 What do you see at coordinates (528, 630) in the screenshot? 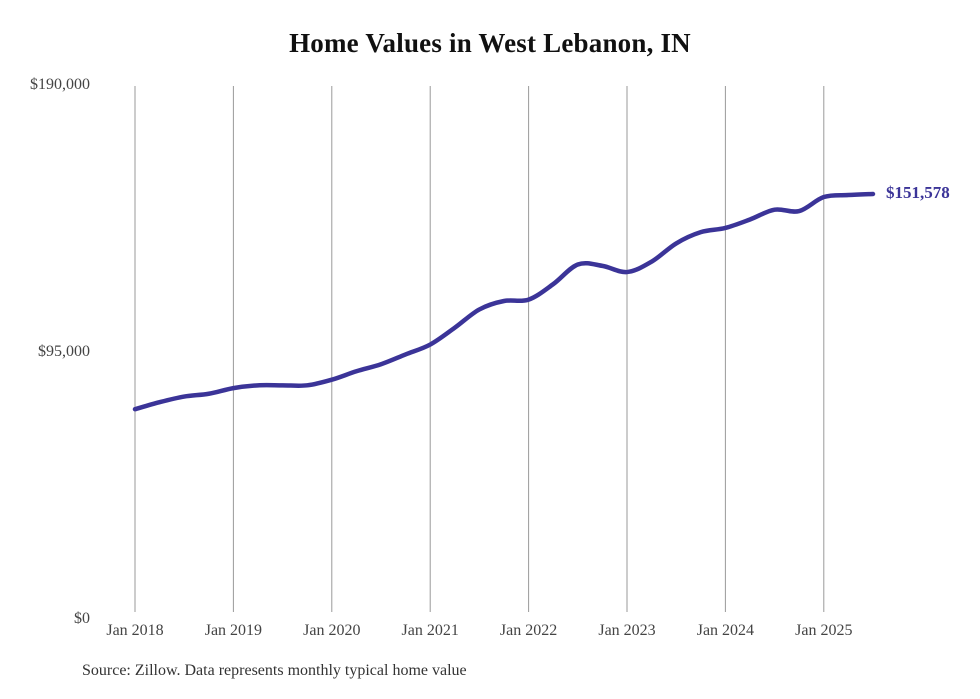
I see `x-axis-tick-jan-2022: Jan 2022` at bounding box center [528, 630].